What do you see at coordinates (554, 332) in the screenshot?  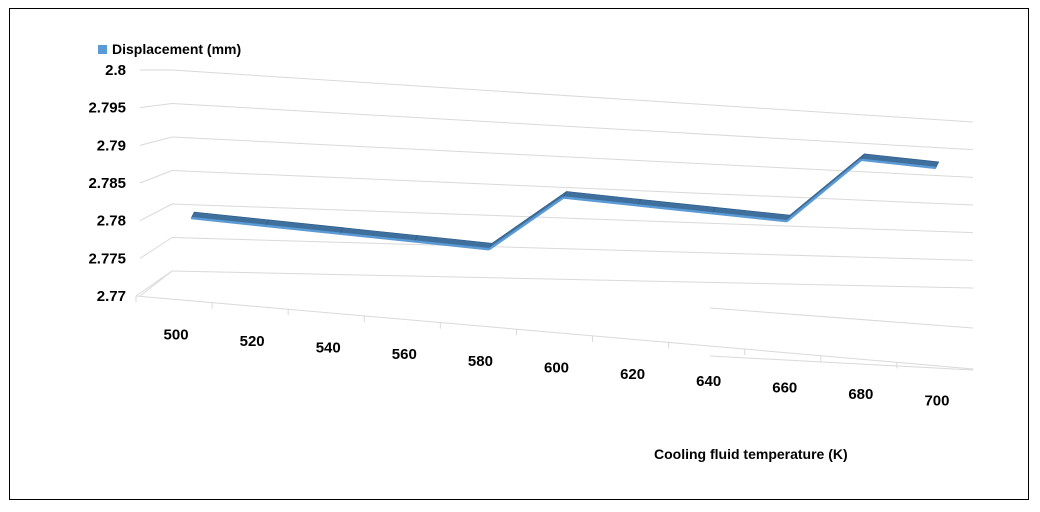 I see `x-axis-line` at bounding box center [554, 332].